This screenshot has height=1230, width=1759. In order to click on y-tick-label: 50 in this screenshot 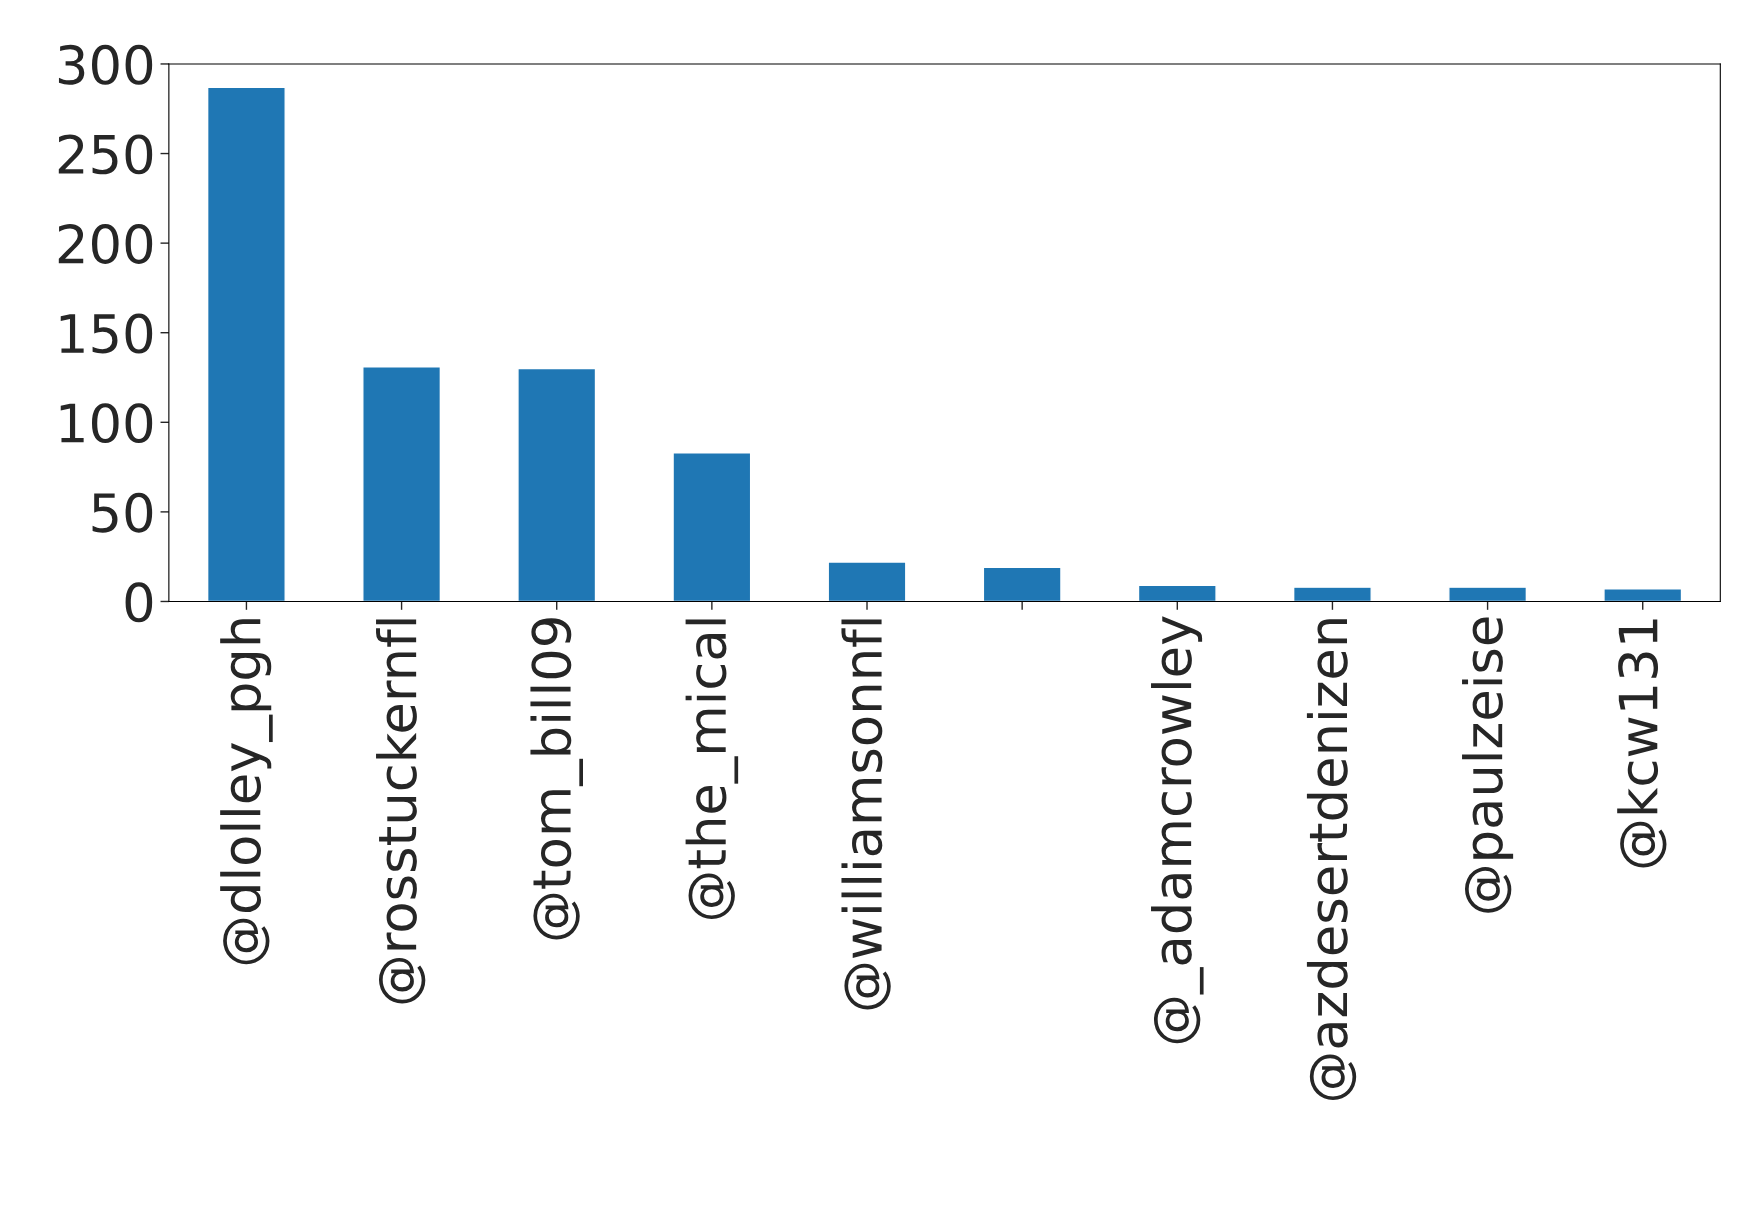, I will do `click(122, 512)`.